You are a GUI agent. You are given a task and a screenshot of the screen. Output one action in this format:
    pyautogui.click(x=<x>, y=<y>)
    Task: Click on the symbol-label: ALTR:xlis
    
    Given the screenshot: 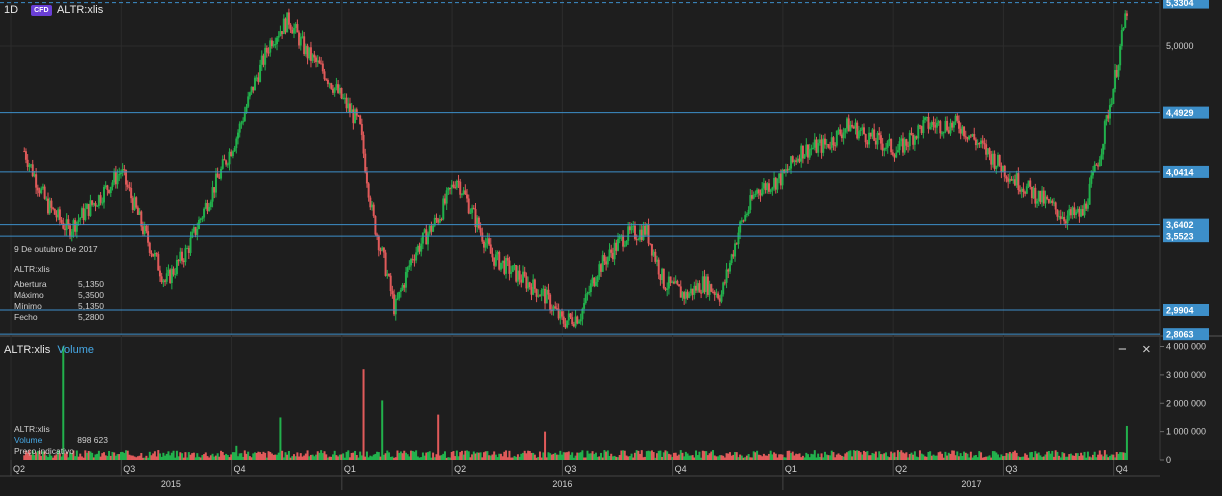 What is the action you would take?
    pyautogui.click(x=80, y=10)
    